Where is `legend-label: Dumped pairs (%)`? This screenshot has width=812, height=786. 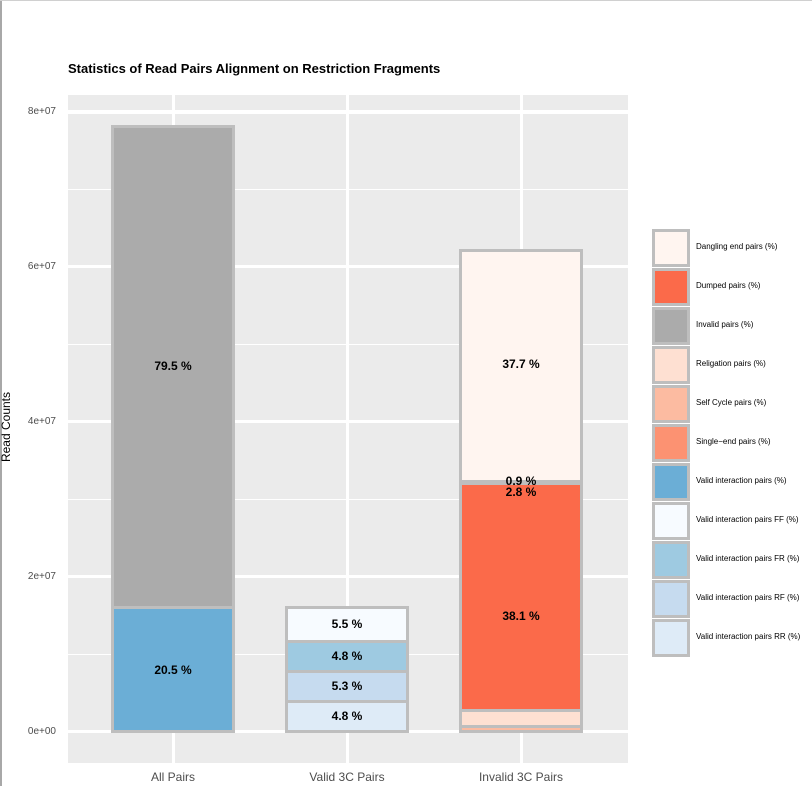
legend-label: Dumped pairs (%) is located at coordinates (728, 285).